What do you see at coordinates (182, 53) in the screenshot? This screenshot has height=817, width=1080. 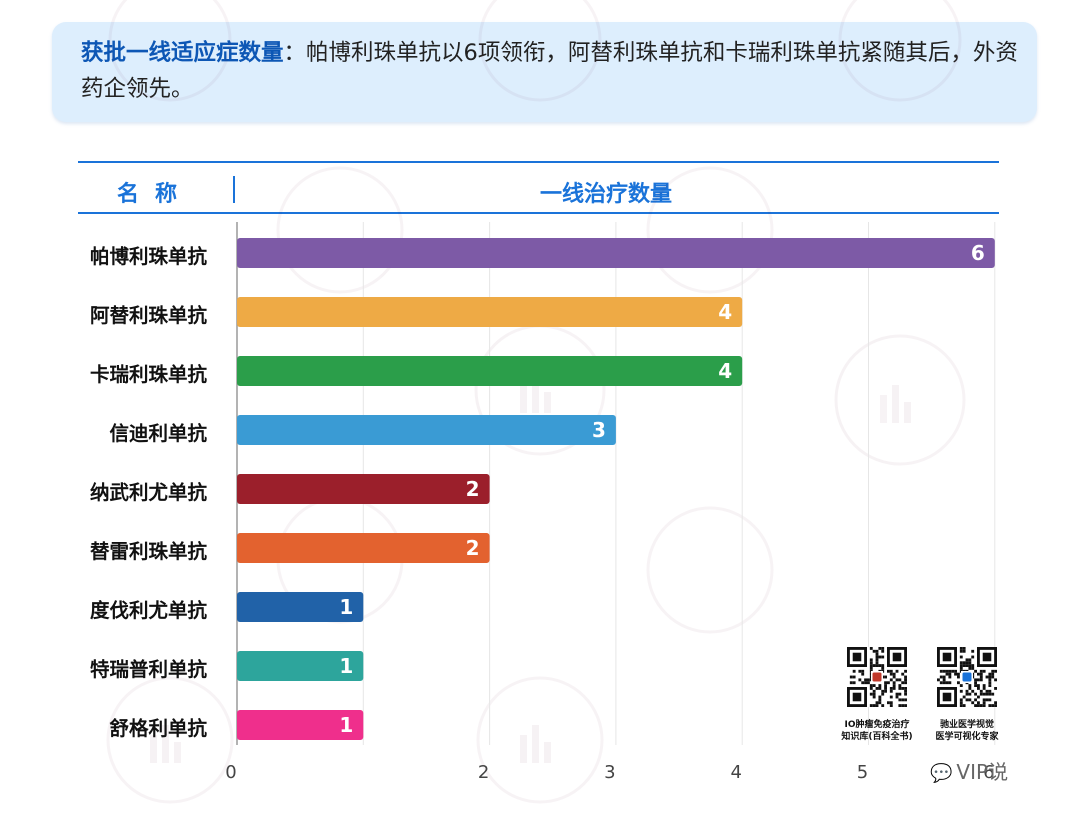 I see `headline-lead: 获批一线适应症数量` at bounding box center [182, 53].